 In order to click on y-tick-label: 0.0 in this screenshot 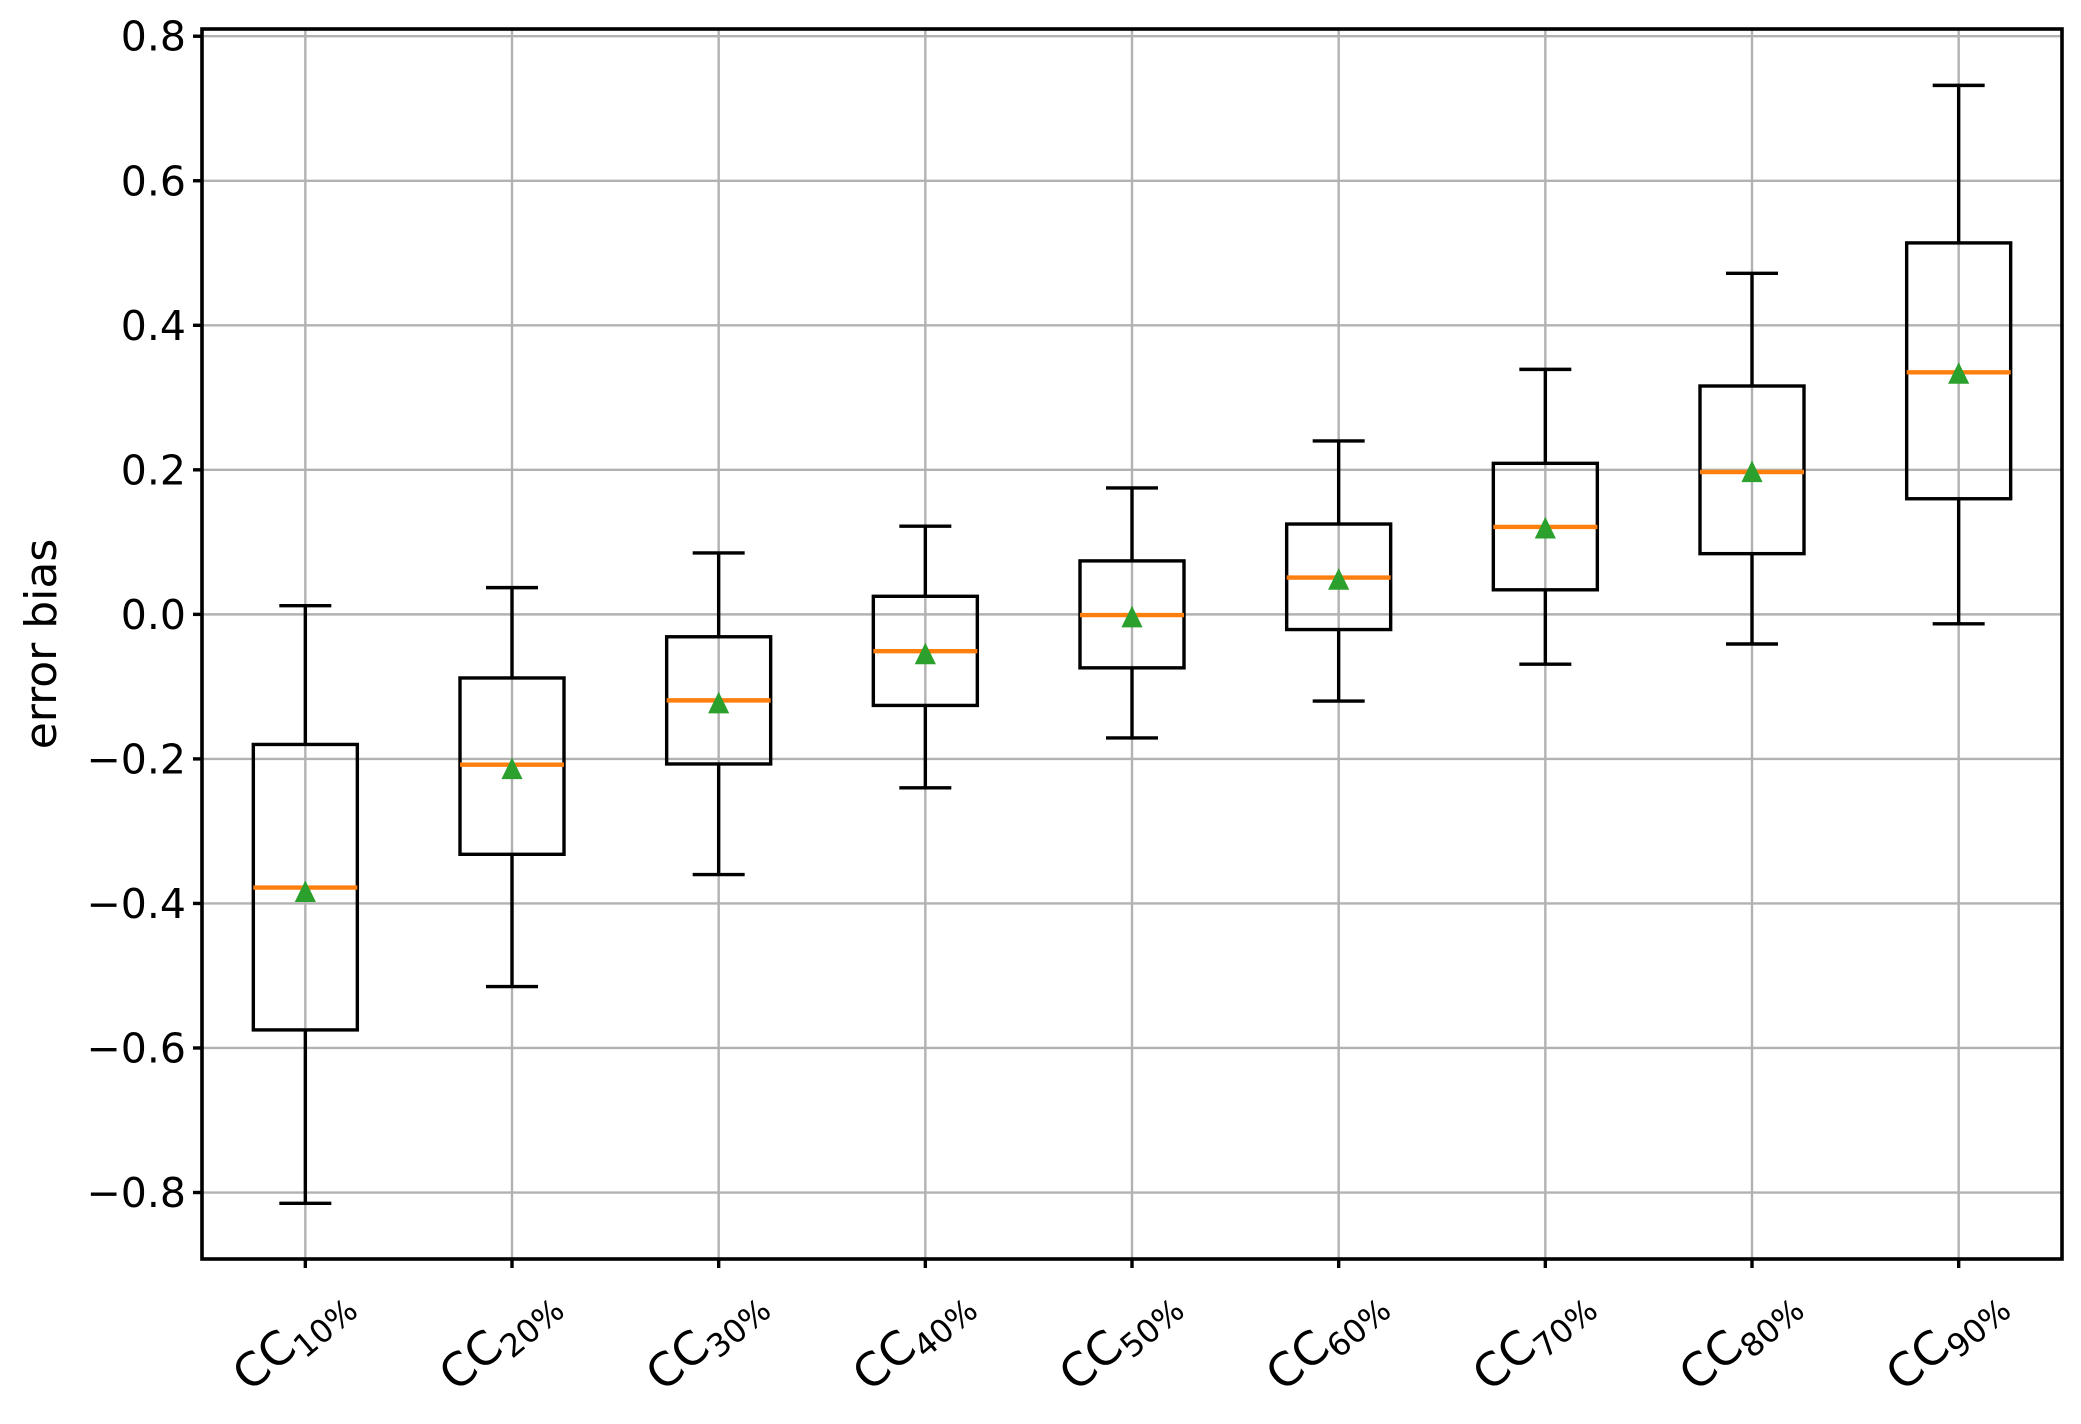, I will do `click(153, 615)`.